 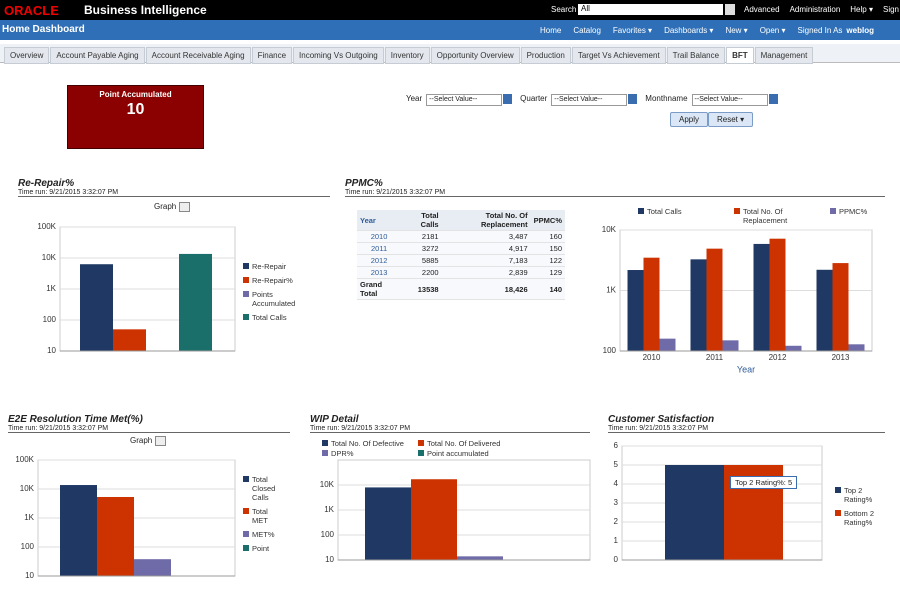 What do you see at coordinates (407, 55) in the screenshot?
I see `tab: Inventory` at bounding box center [407, 55].